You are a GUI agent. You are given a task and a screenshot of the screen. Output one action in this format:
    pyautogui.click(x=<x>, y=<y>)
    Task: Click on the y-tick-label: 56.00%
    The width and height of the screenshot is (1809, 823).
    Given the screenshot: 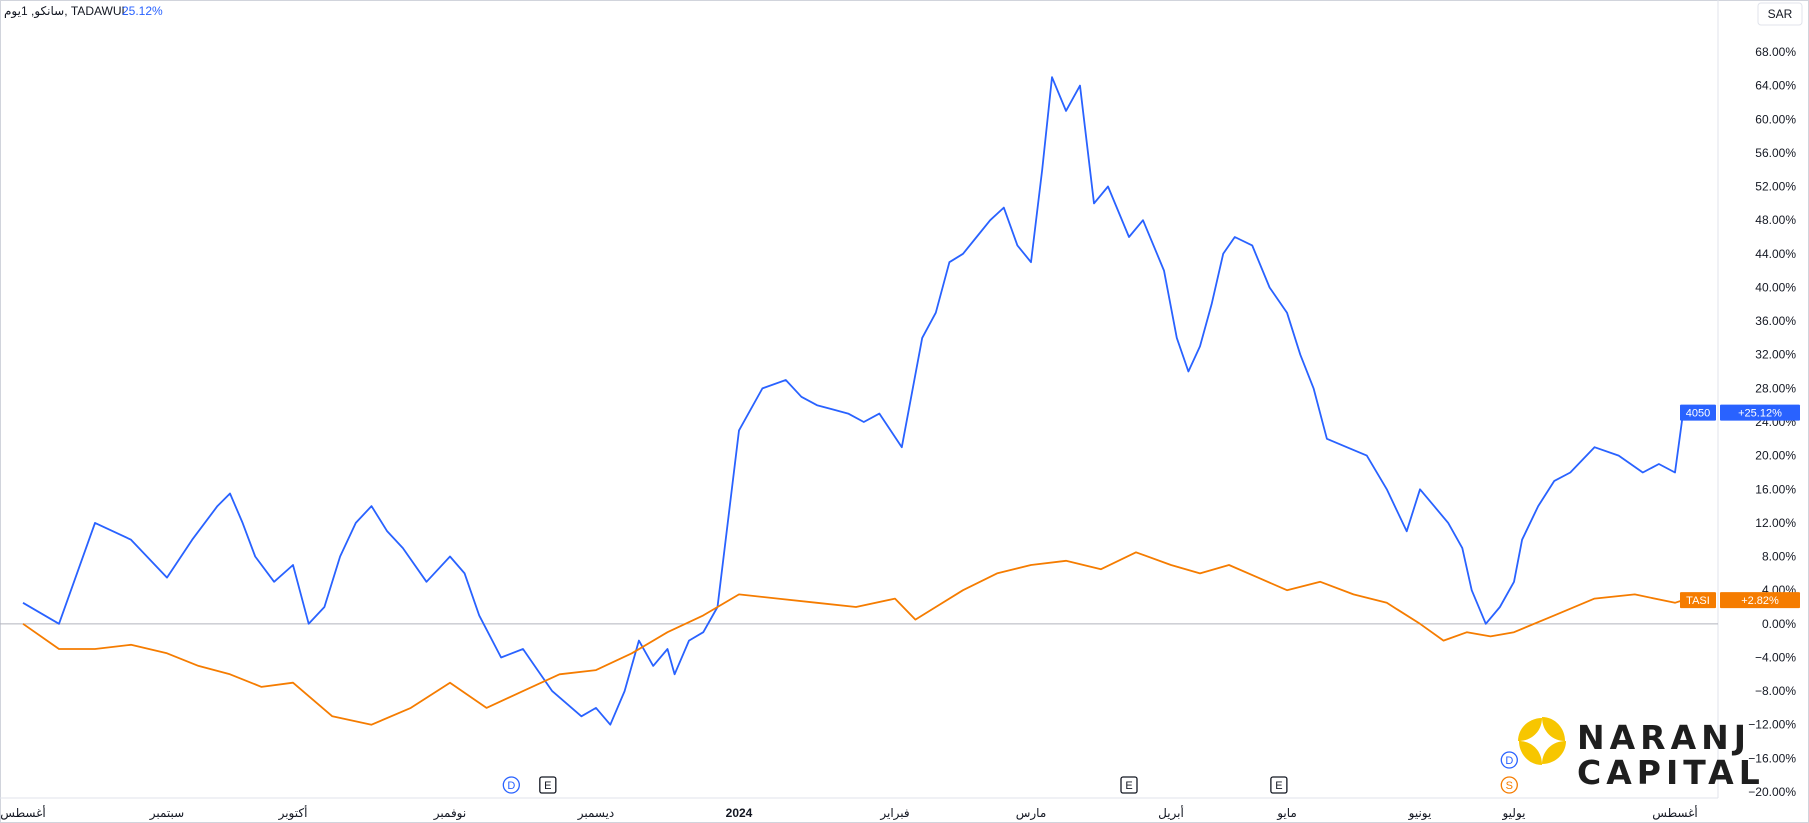 What is the action you would take?
    pyautogui.click(x=1775, y=153)
    